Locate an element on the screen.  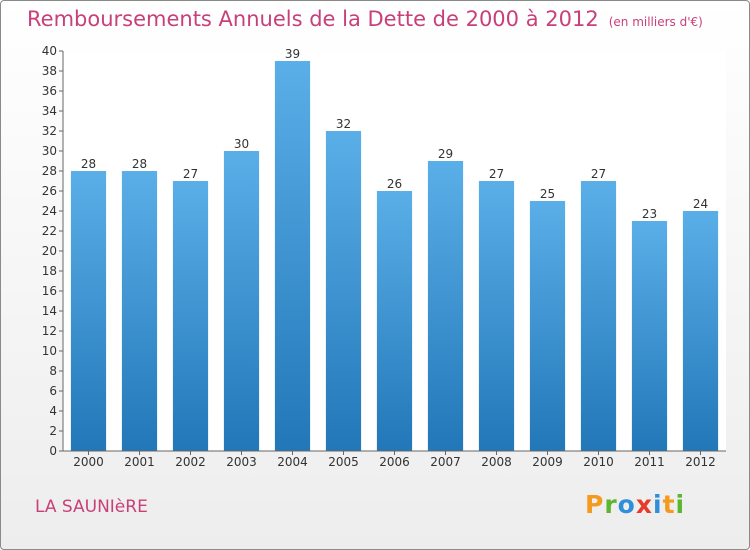
bar-2005 is located at coordinates (343, 291).